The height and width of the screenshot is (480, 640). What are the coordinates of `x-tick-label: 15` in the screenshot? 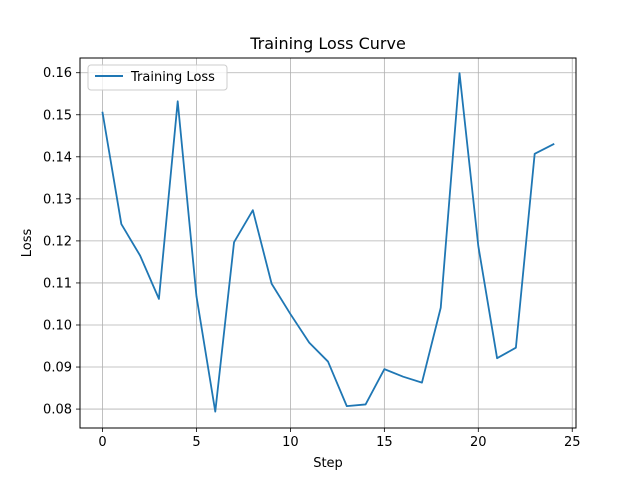 It's located at (384, 442).